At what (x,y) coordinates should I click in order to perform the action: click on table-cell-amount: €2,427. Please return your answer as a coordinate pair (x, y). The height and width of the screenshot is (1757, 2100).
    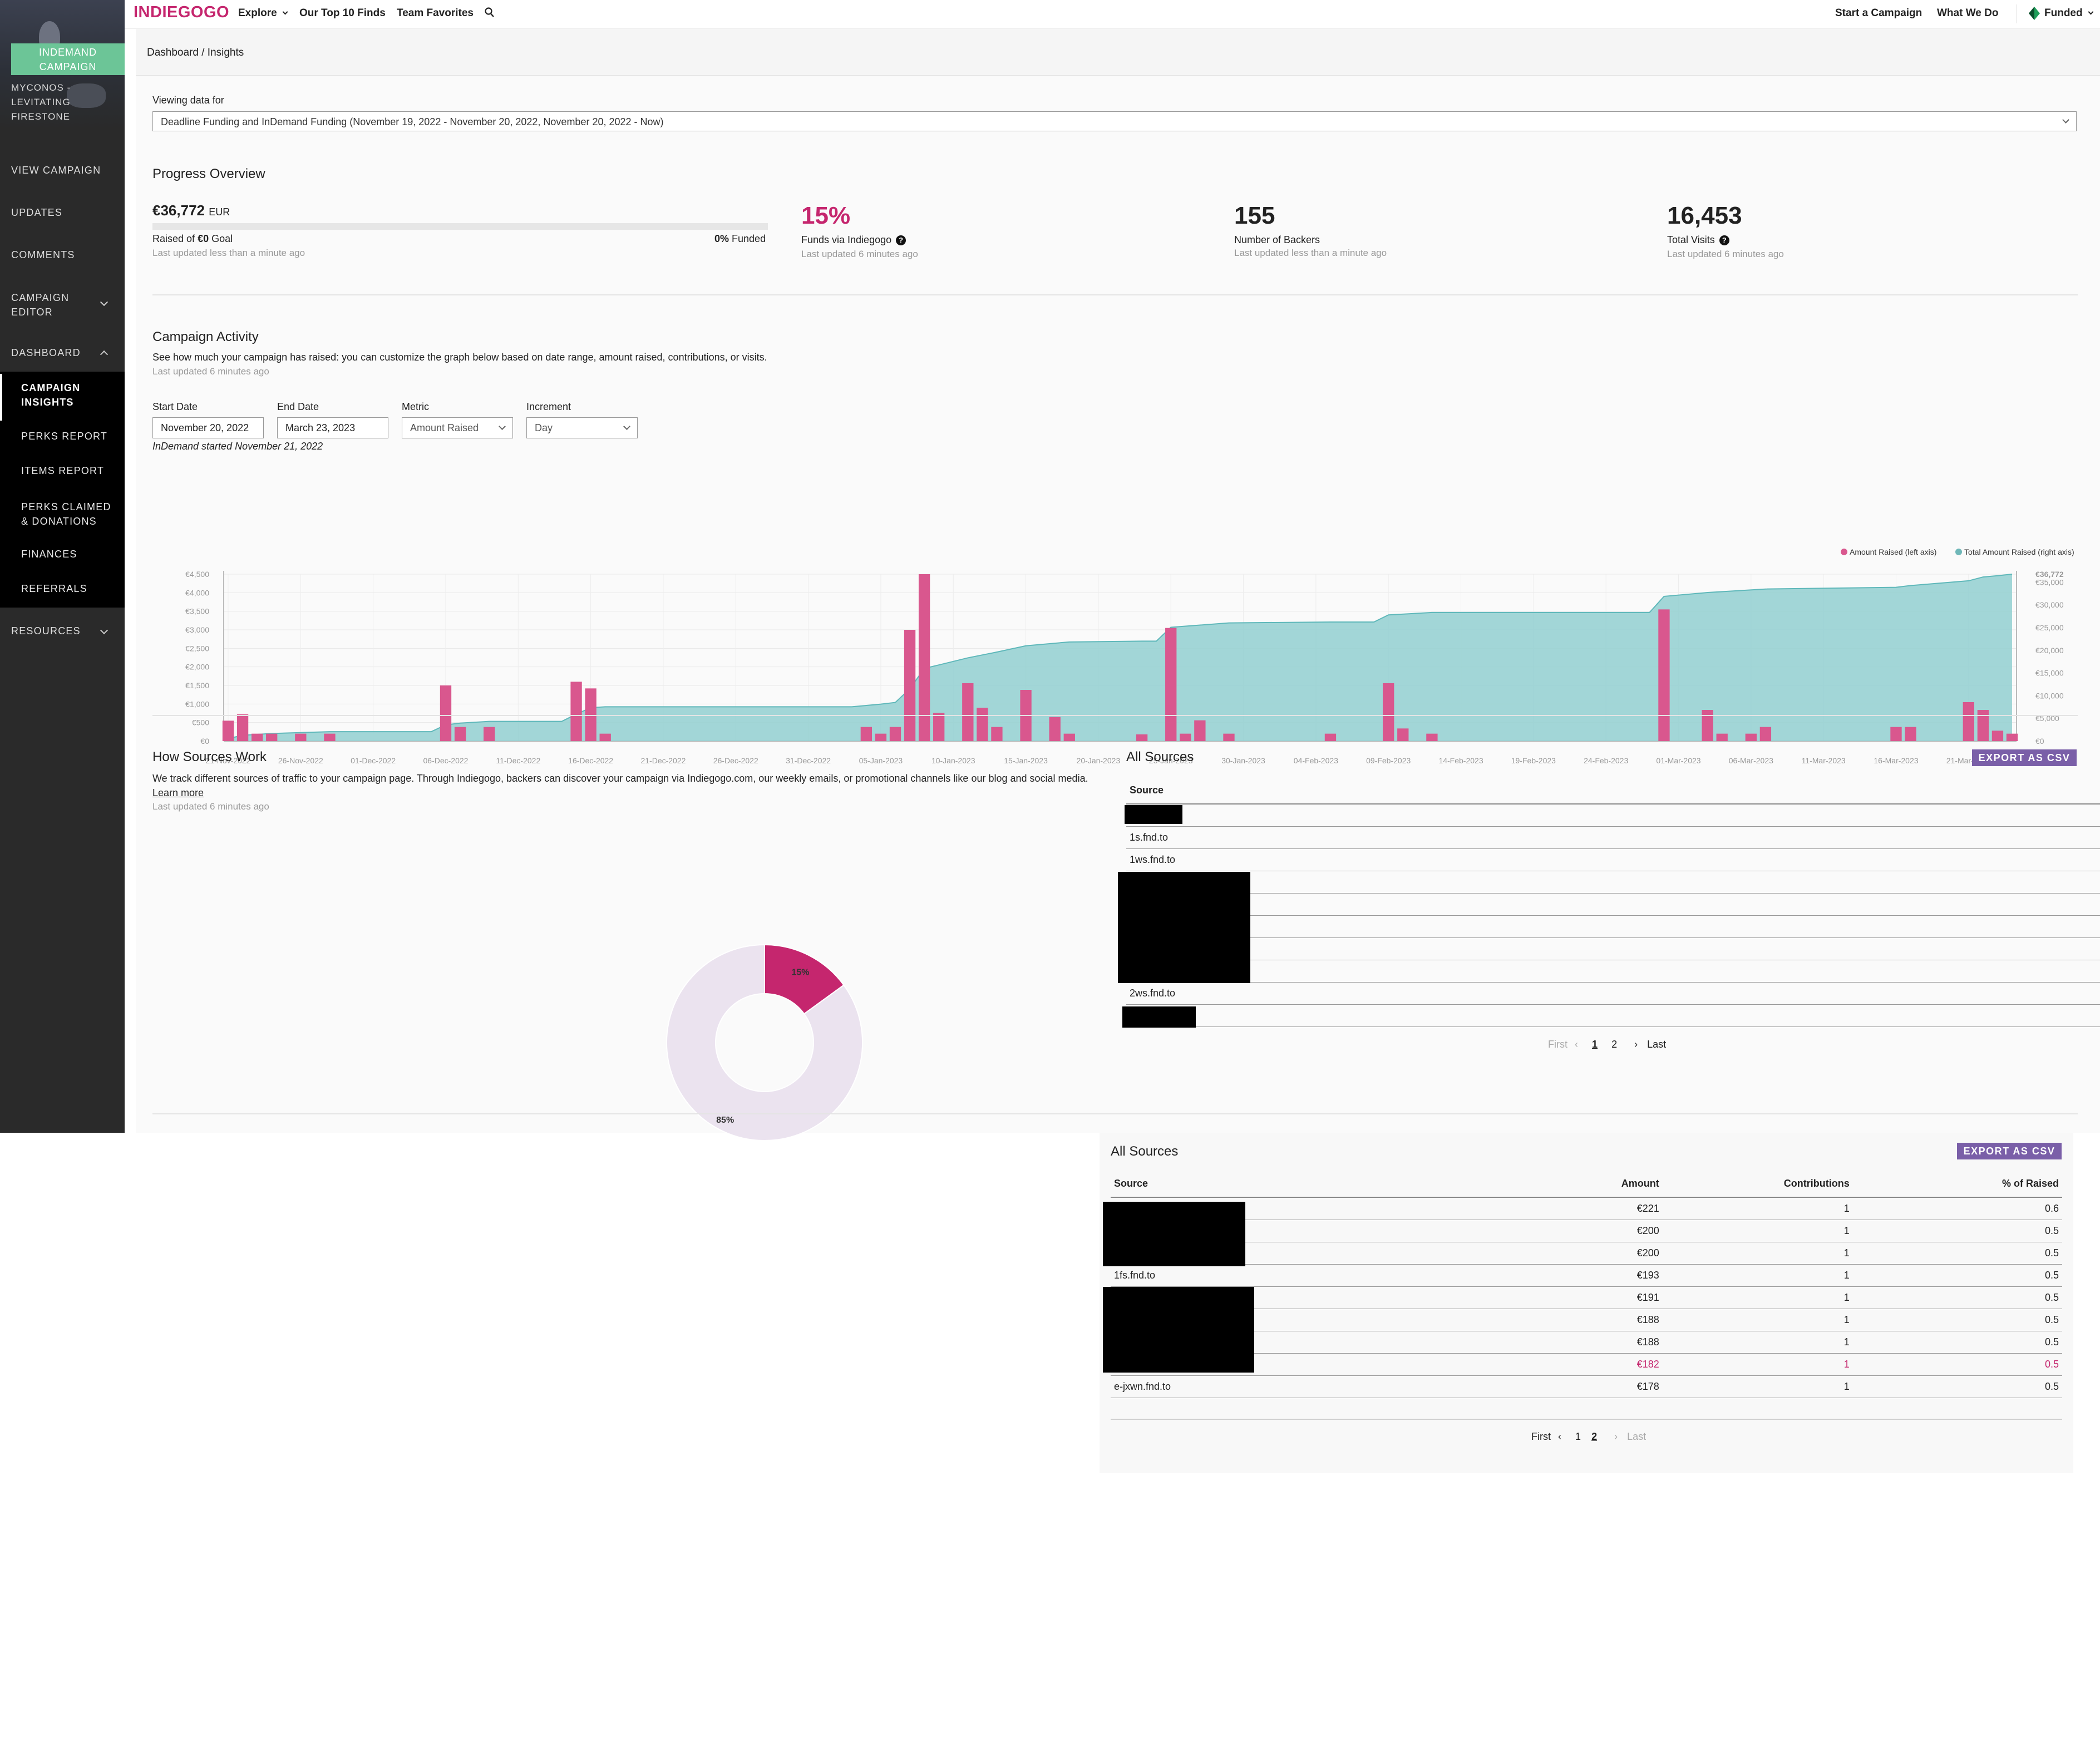
    Looking at the image, I should click on (2040, 859).